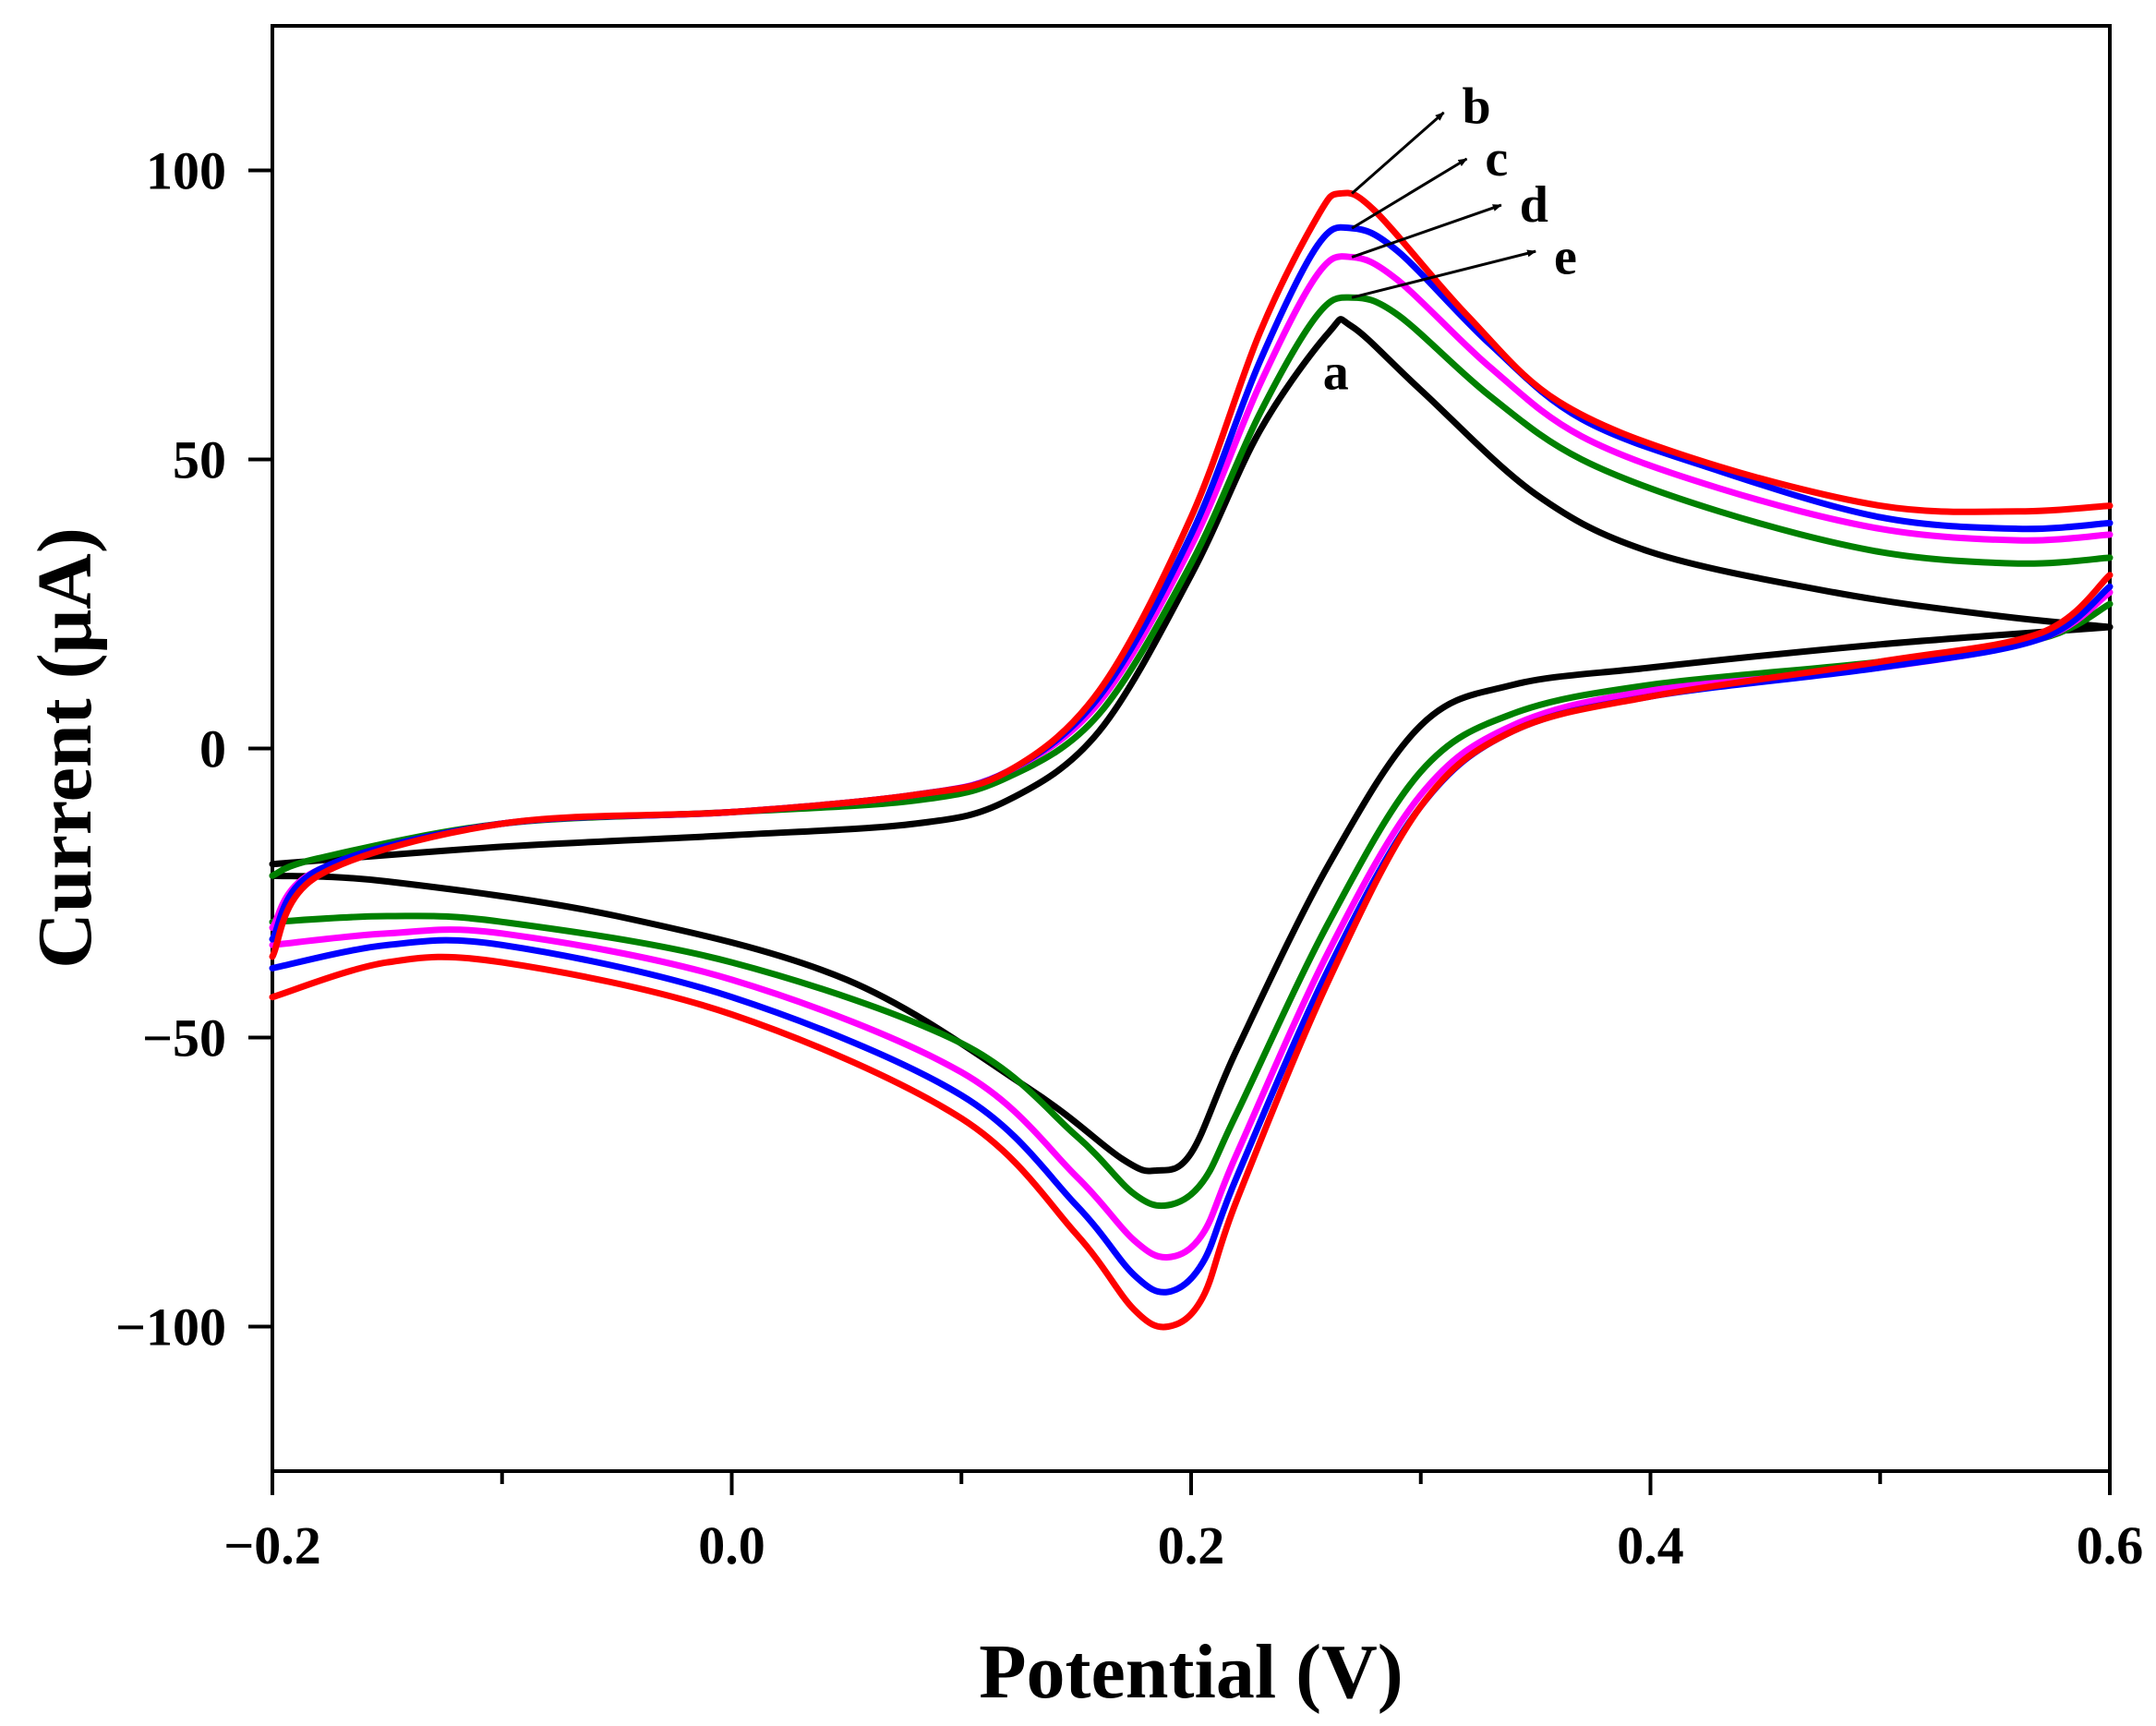 This screenshot has width=2156, height=1726. I want to click on x-tick-label: 0.4, so click(1650, 1545).